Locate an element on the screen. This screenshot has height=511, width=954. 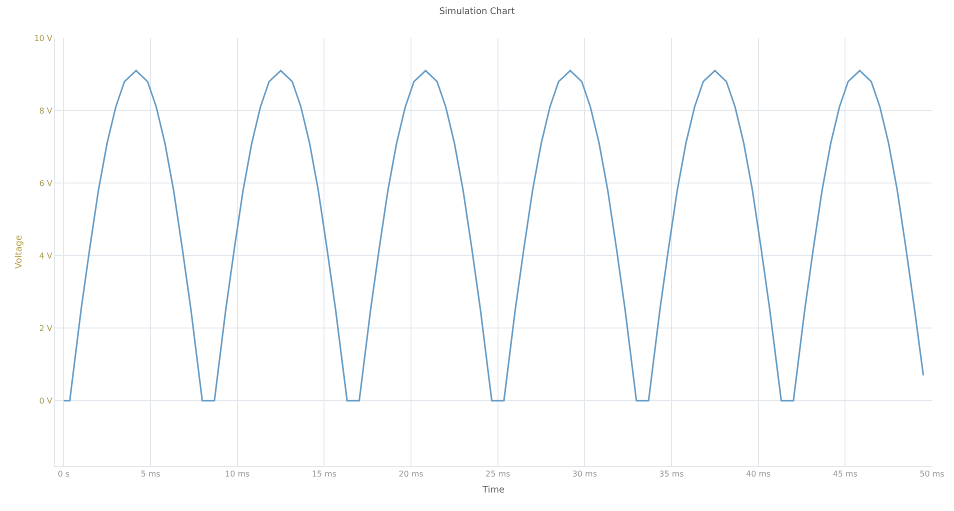
x-tick-label: 50 ms is located at coordinates (932, 474).